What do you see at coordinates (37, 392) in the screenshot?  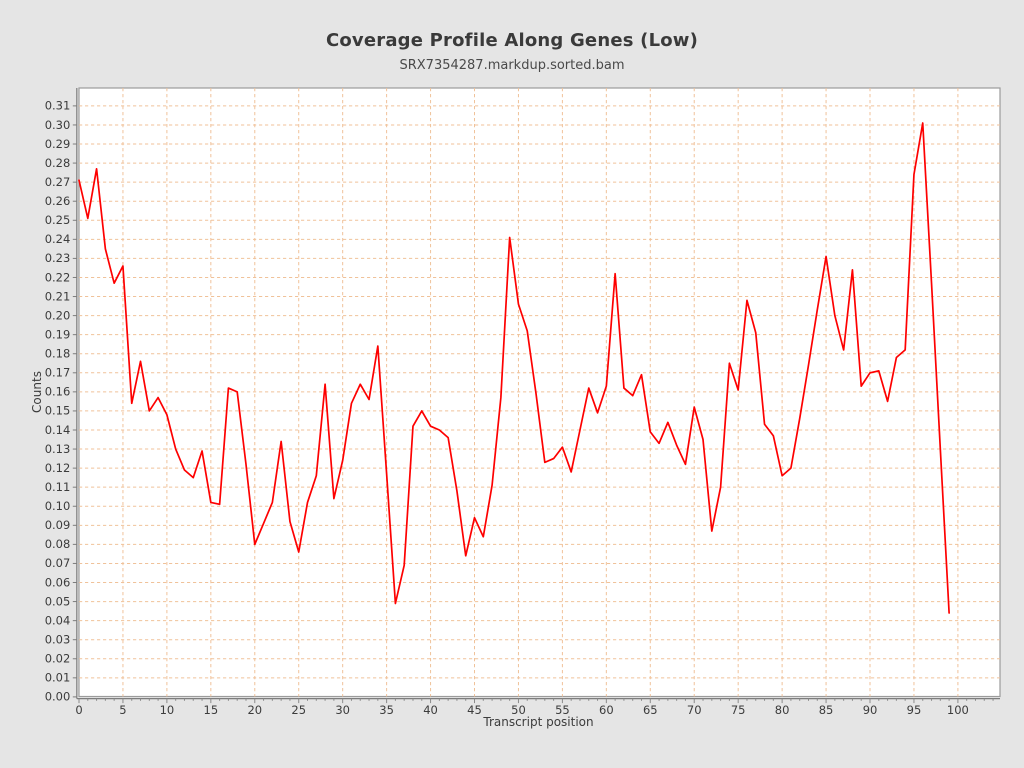 I see `y-axis-title: Counts` at bounding box center [37, 392].